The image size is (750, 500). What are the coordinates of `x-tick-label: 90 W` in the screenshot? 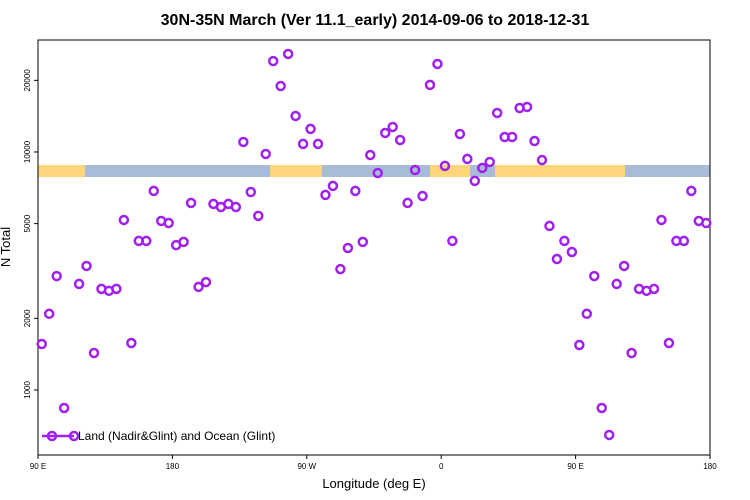 It's located at (306, 466).